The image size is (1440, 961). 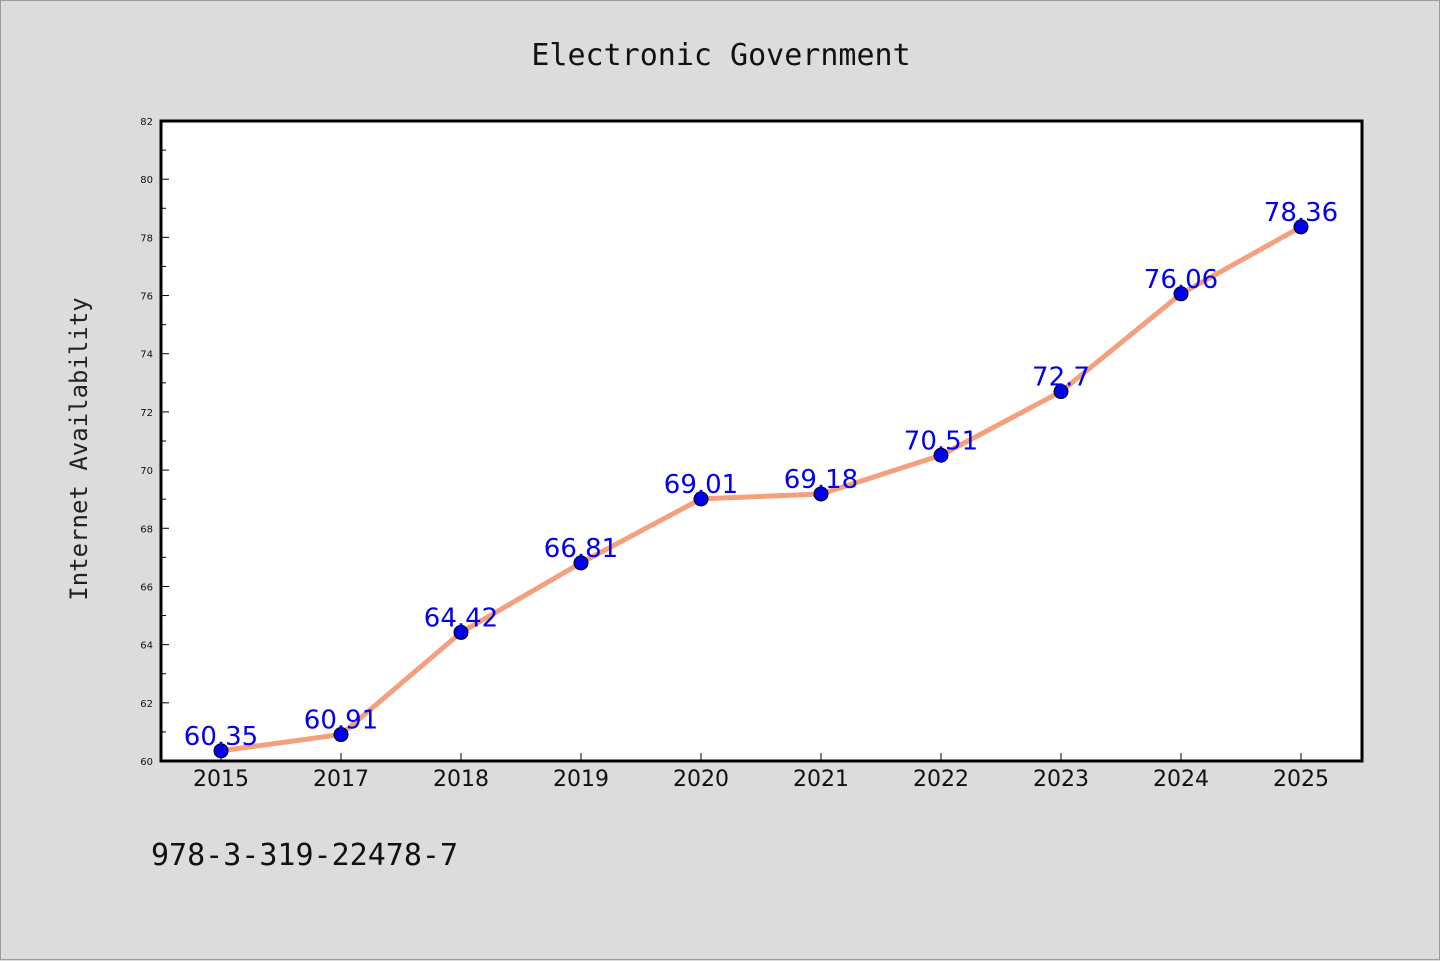 What do you see at coordinates (146, 762) in the screenshot?
I see `y-tick-label: 60` at bounding box center [146, 762].